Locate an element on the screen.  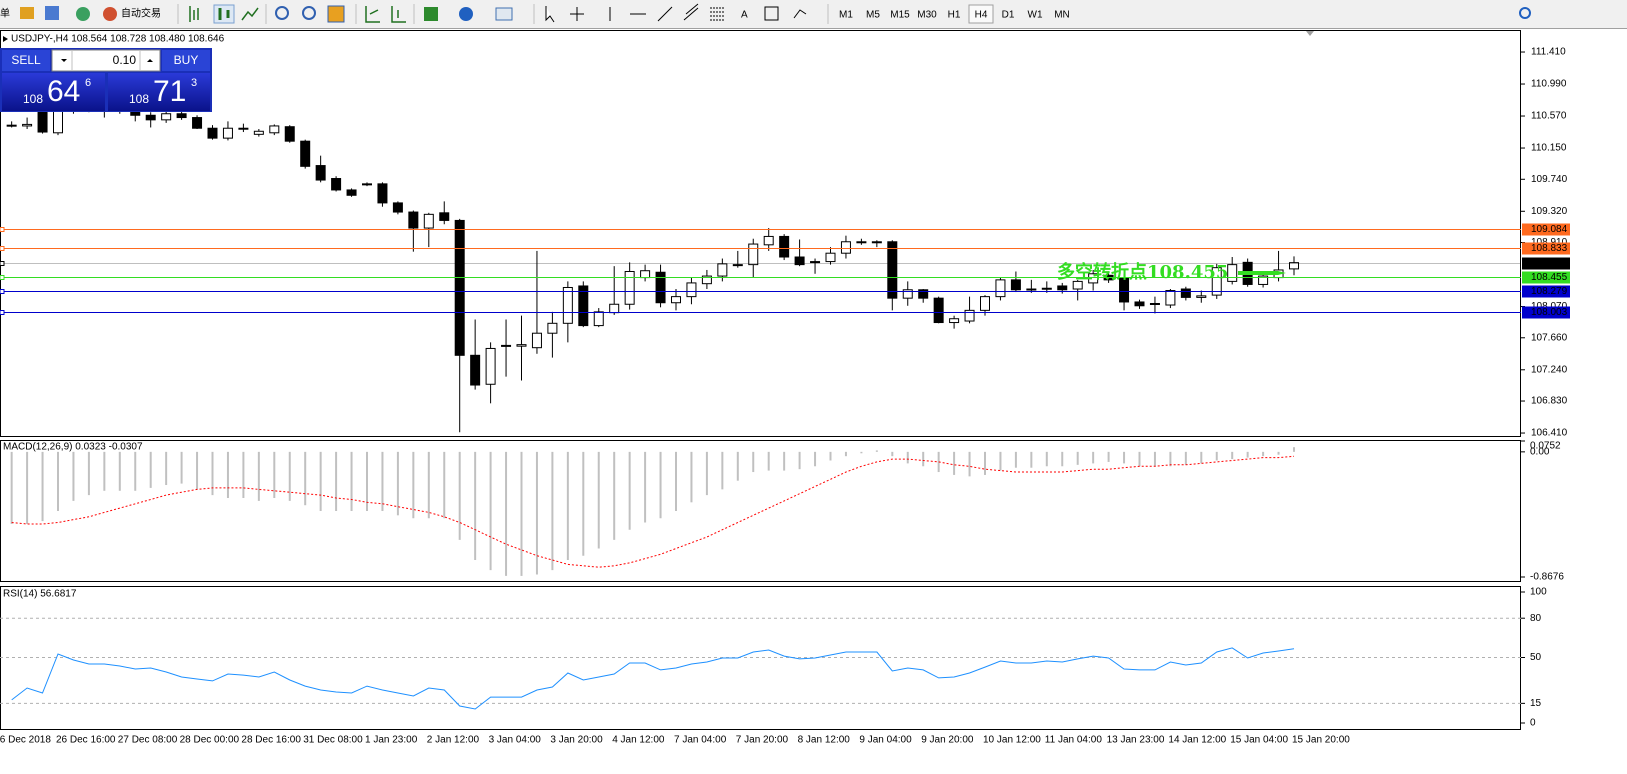
lot-down is located at coordinates (64, 60).